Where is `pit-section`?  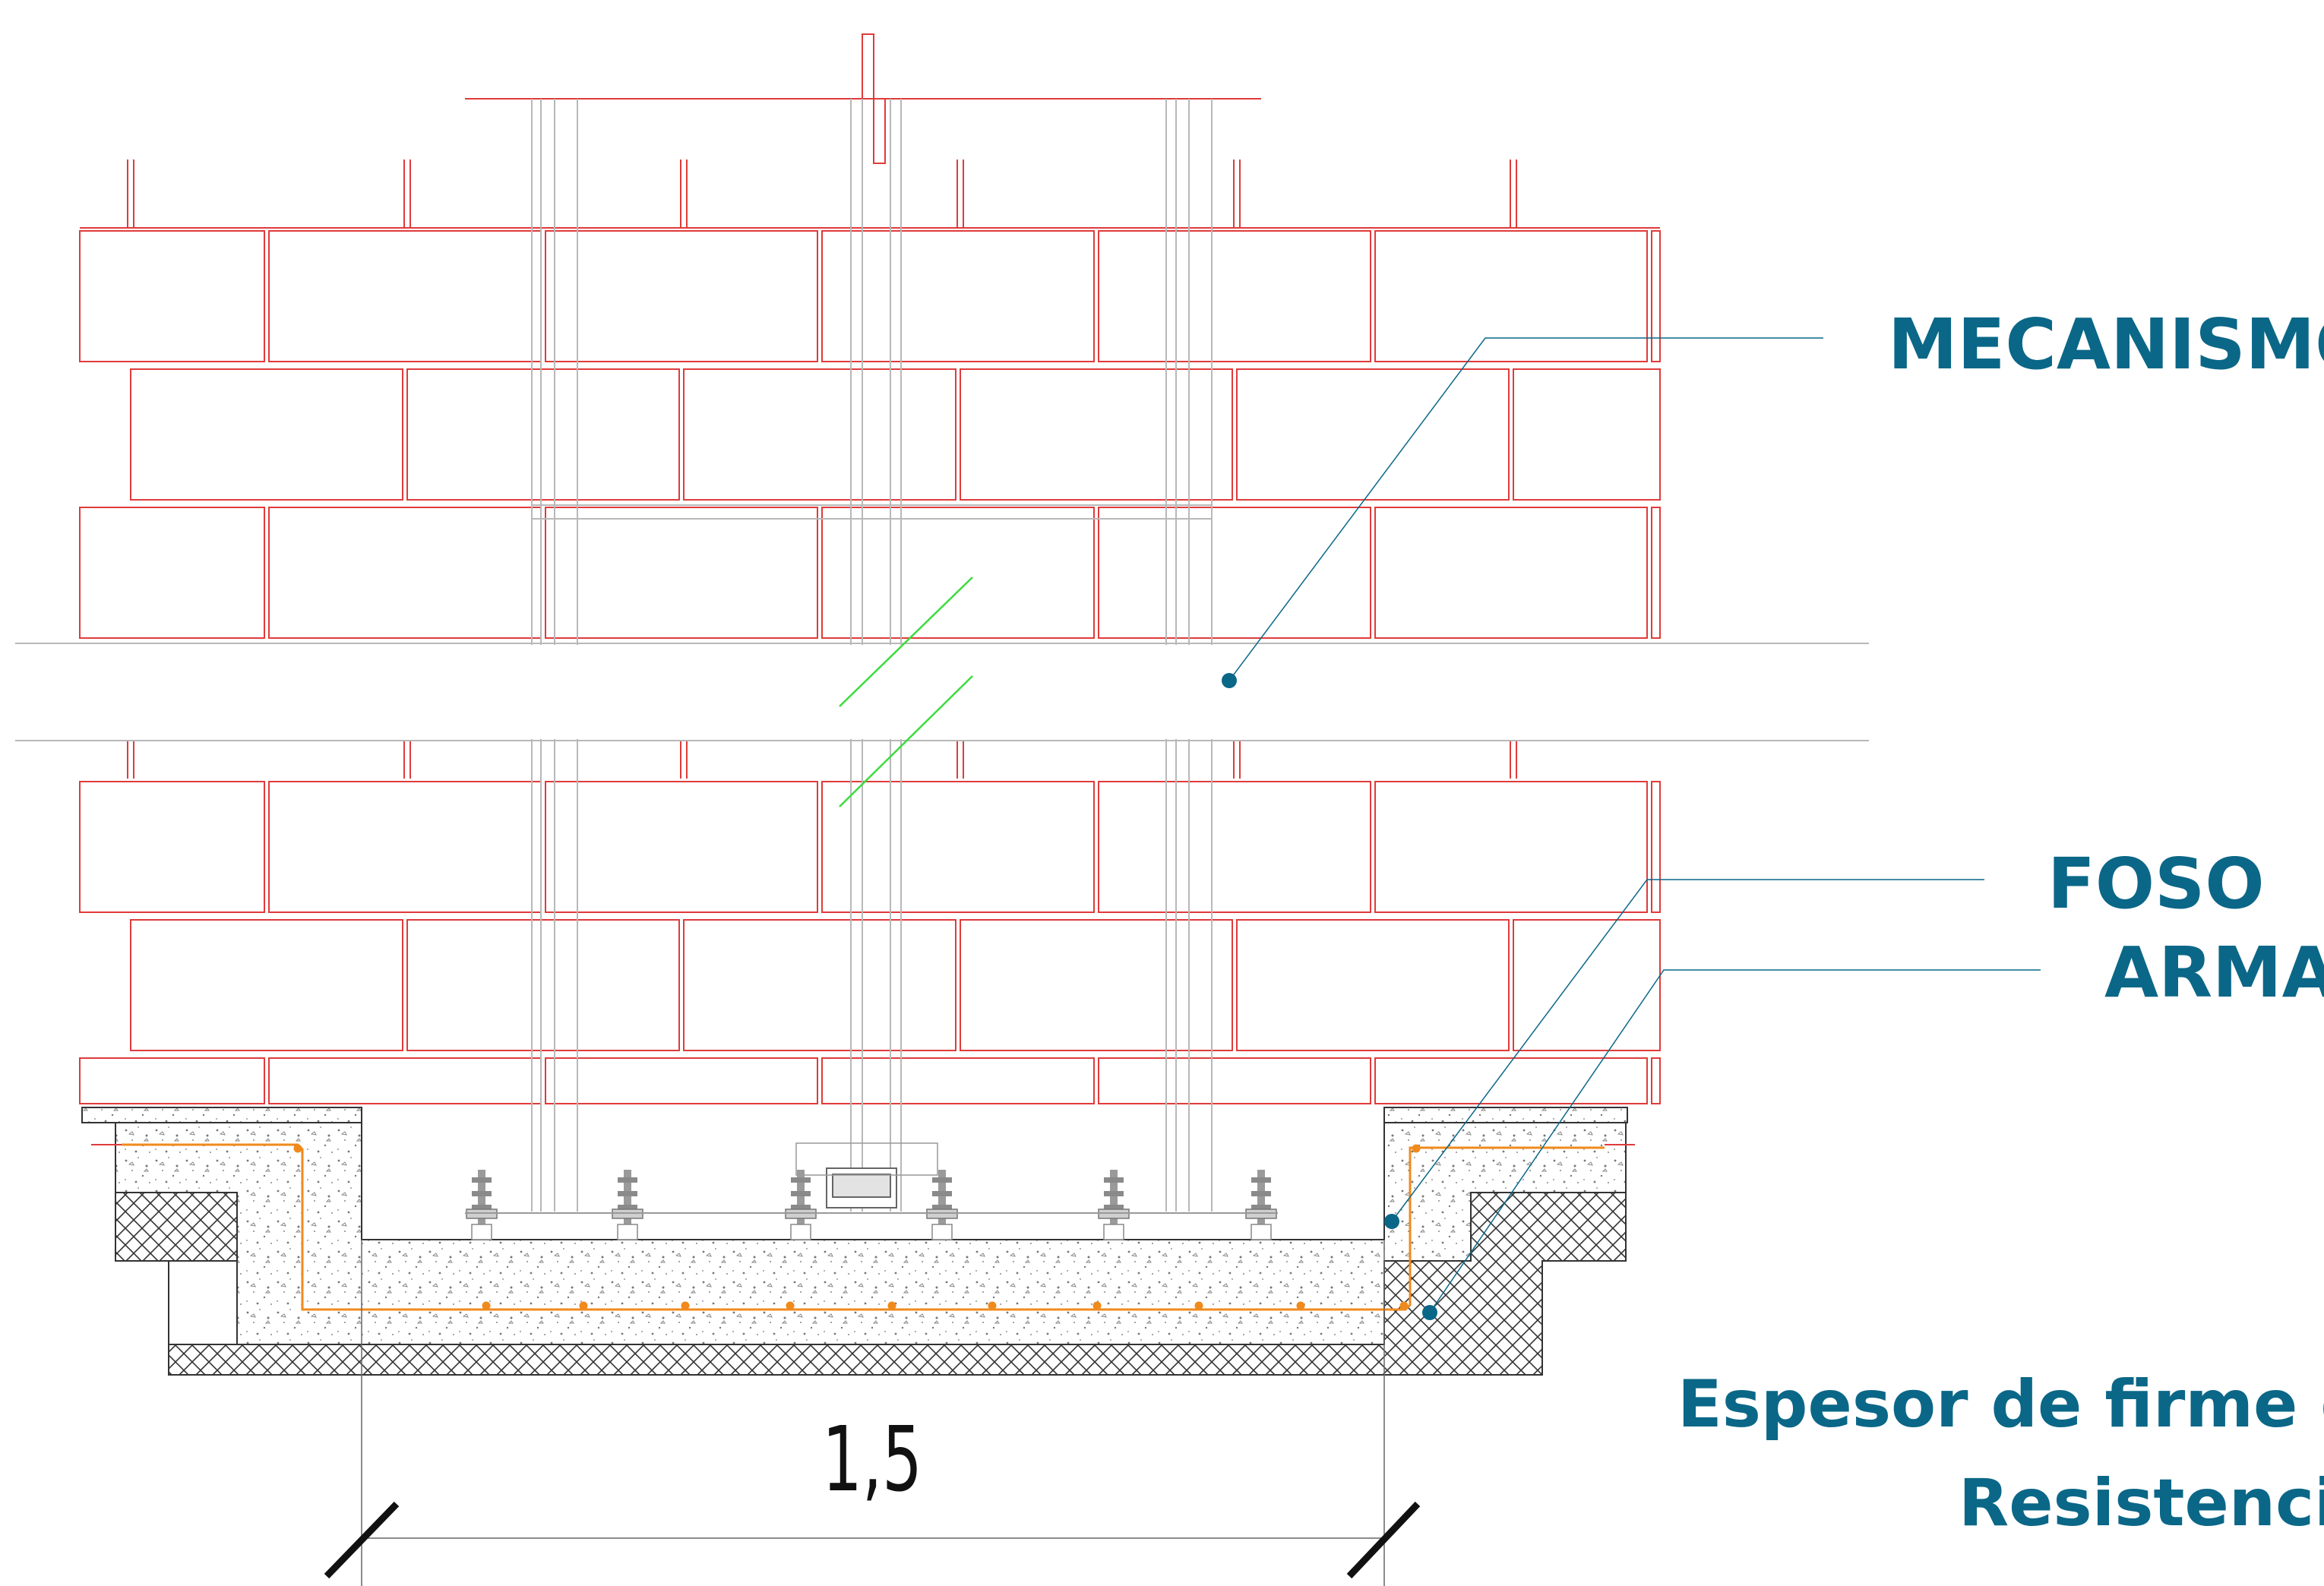
pit-section is located at coordinates (858, 1241).